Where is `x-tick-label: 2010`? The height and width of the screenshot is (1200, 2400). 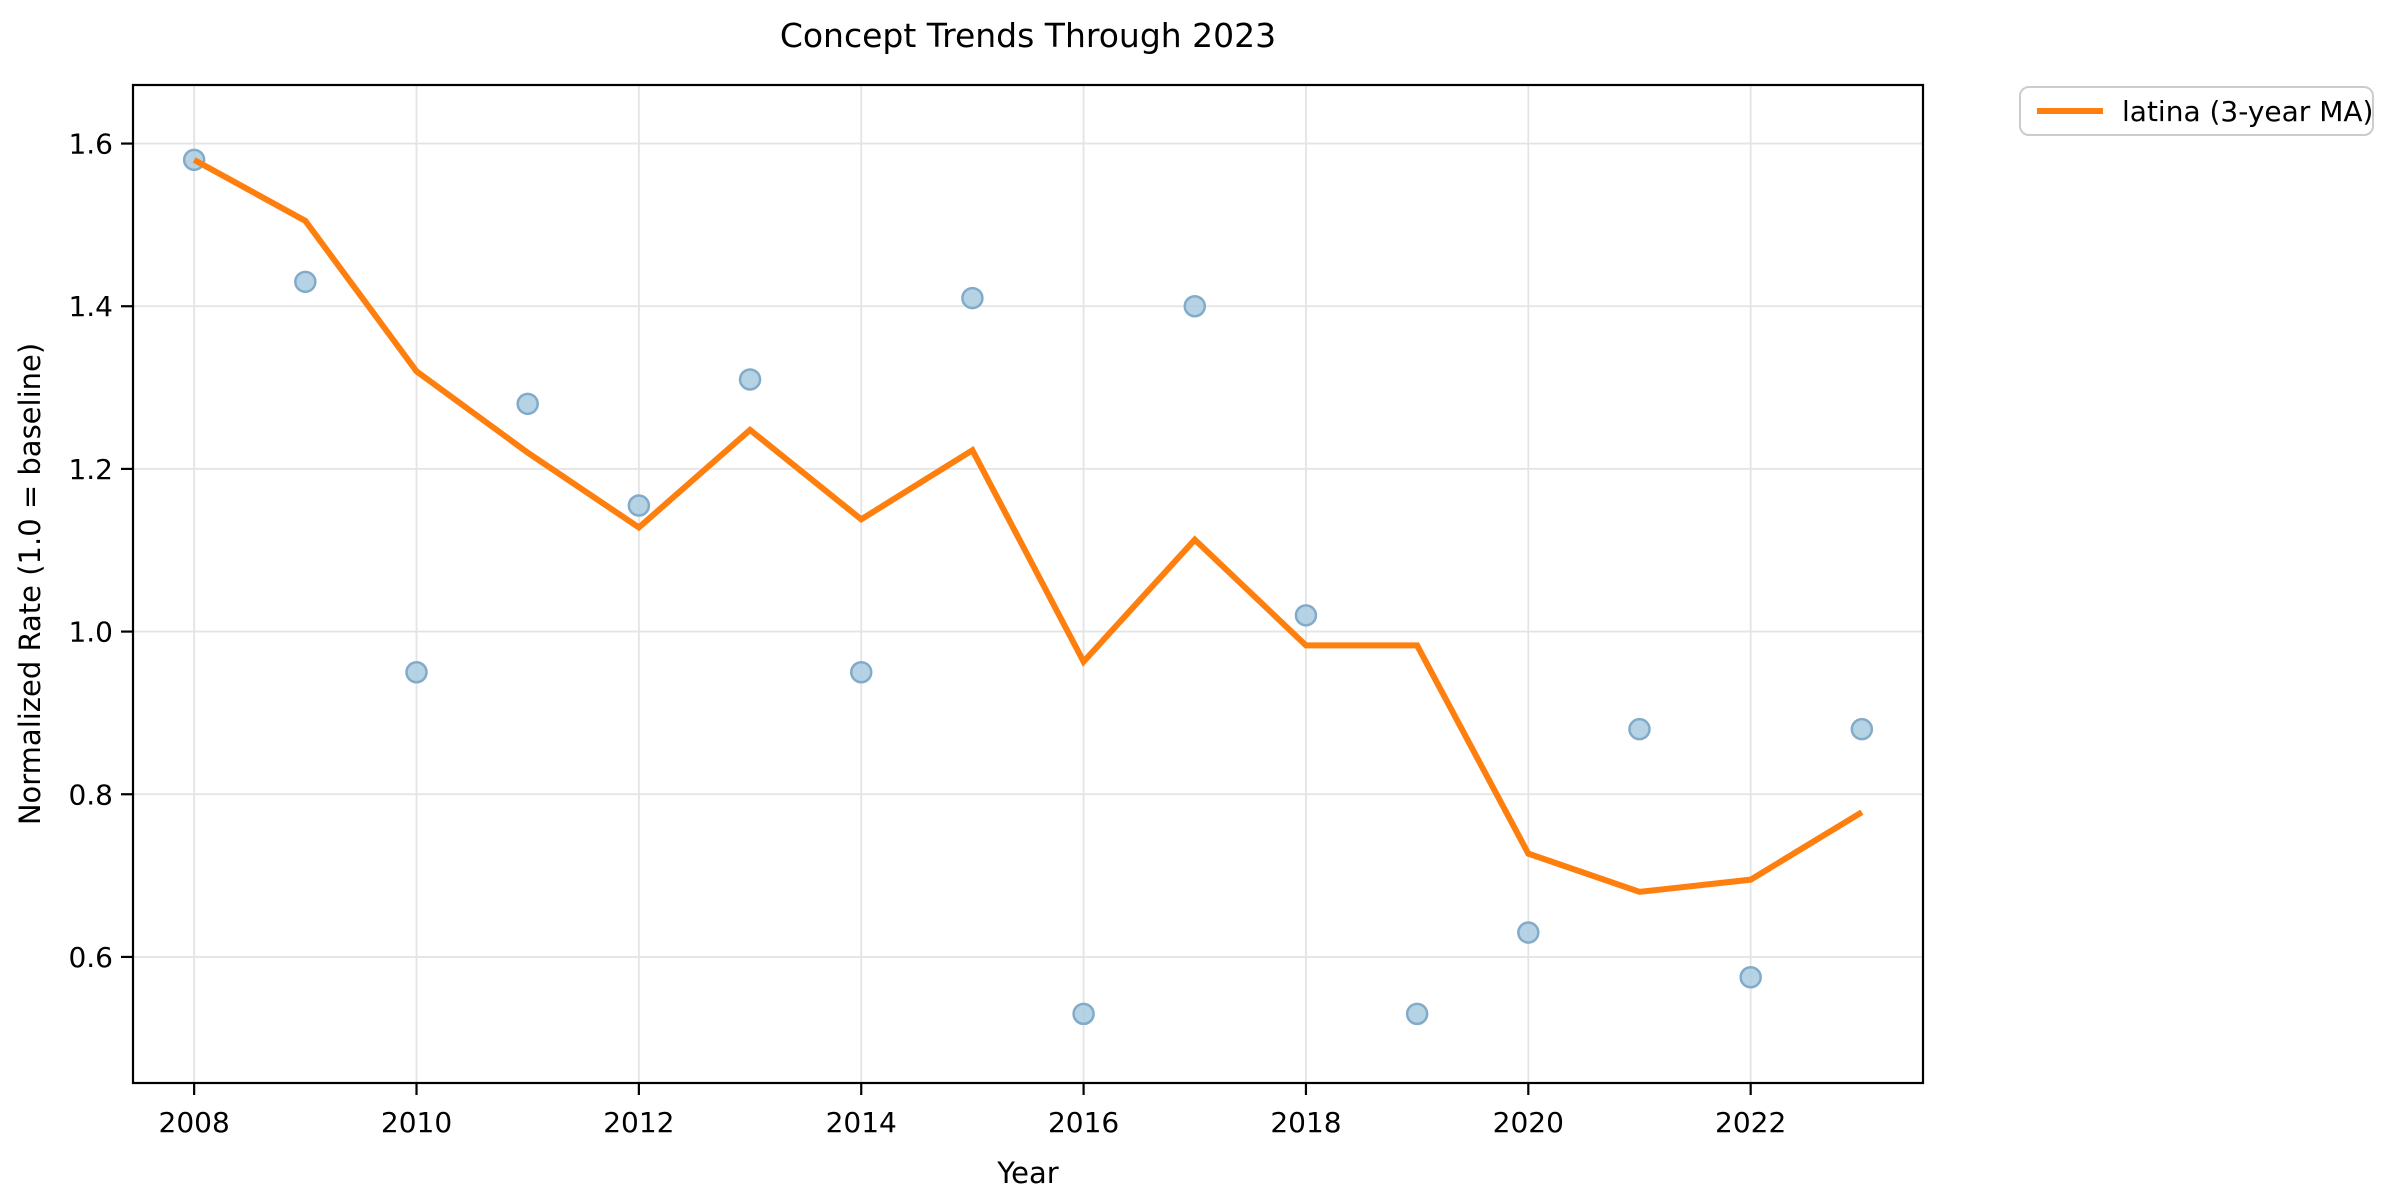 x-tick-label: 2010 is located at coordinates (416, 1122).